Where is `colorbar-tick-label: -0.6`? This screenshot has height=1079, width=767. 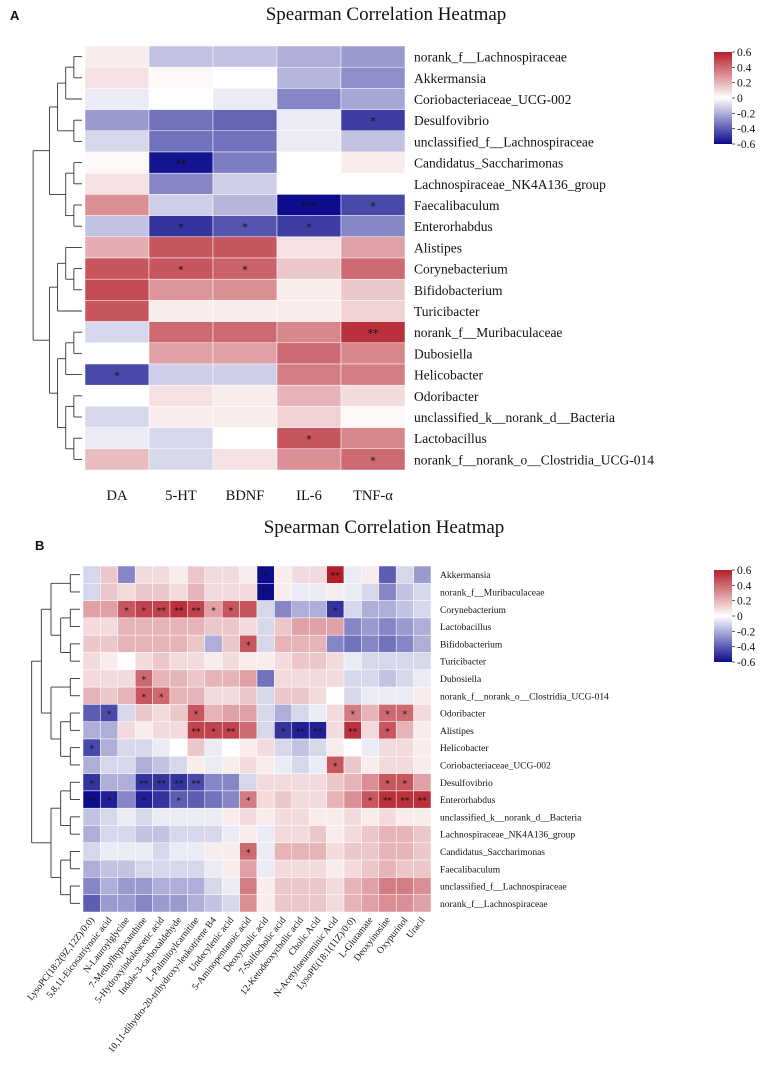
colorbar-tick-label: -0.6 is located at coordinates (746, 663).